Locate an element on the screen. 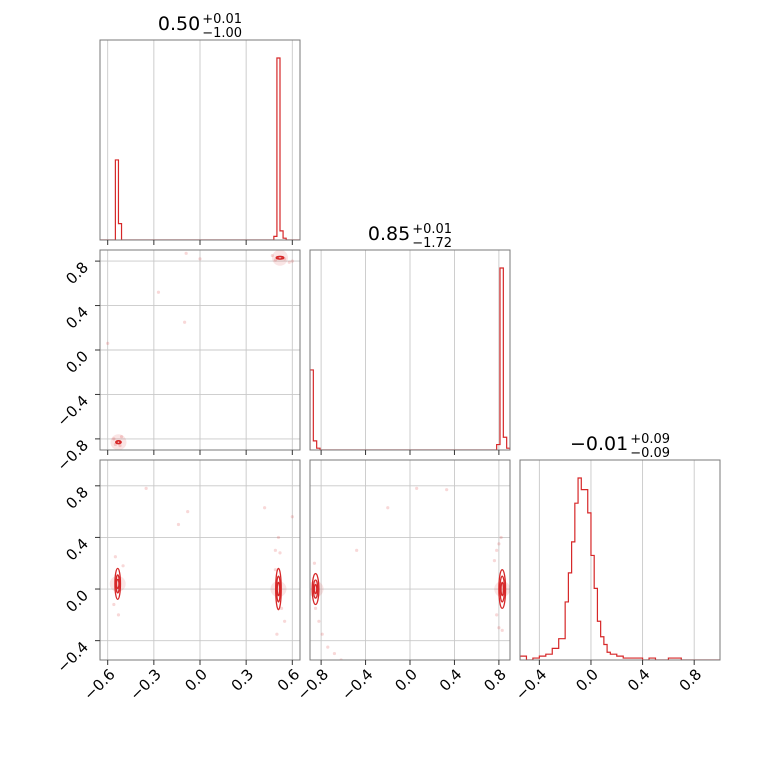 This screenshot has height=760, width=760. x-tick-label: −0.3 is located at coordinates (145, 684).